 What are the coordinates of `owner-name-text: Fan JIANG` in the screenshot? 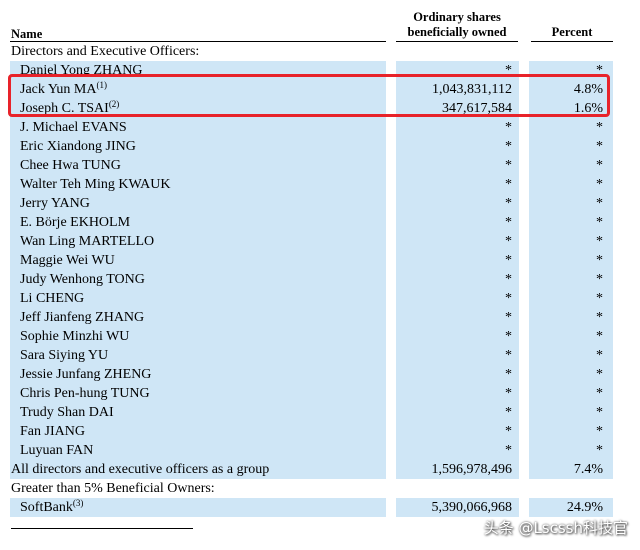 It's located at (52, 431).